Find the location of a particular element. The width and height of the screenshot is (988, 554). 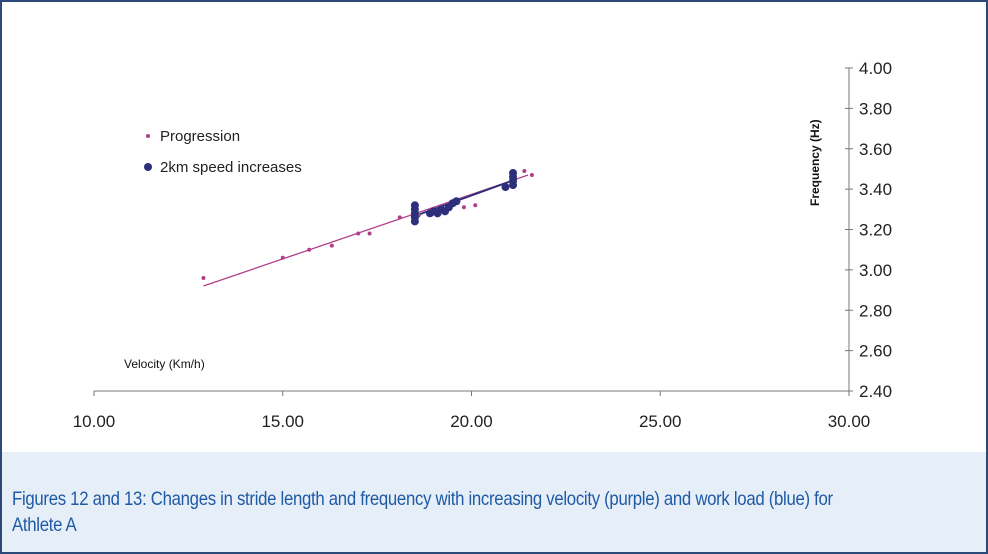

x-tick-label: 15.00 is located at coordinates (282, 421).